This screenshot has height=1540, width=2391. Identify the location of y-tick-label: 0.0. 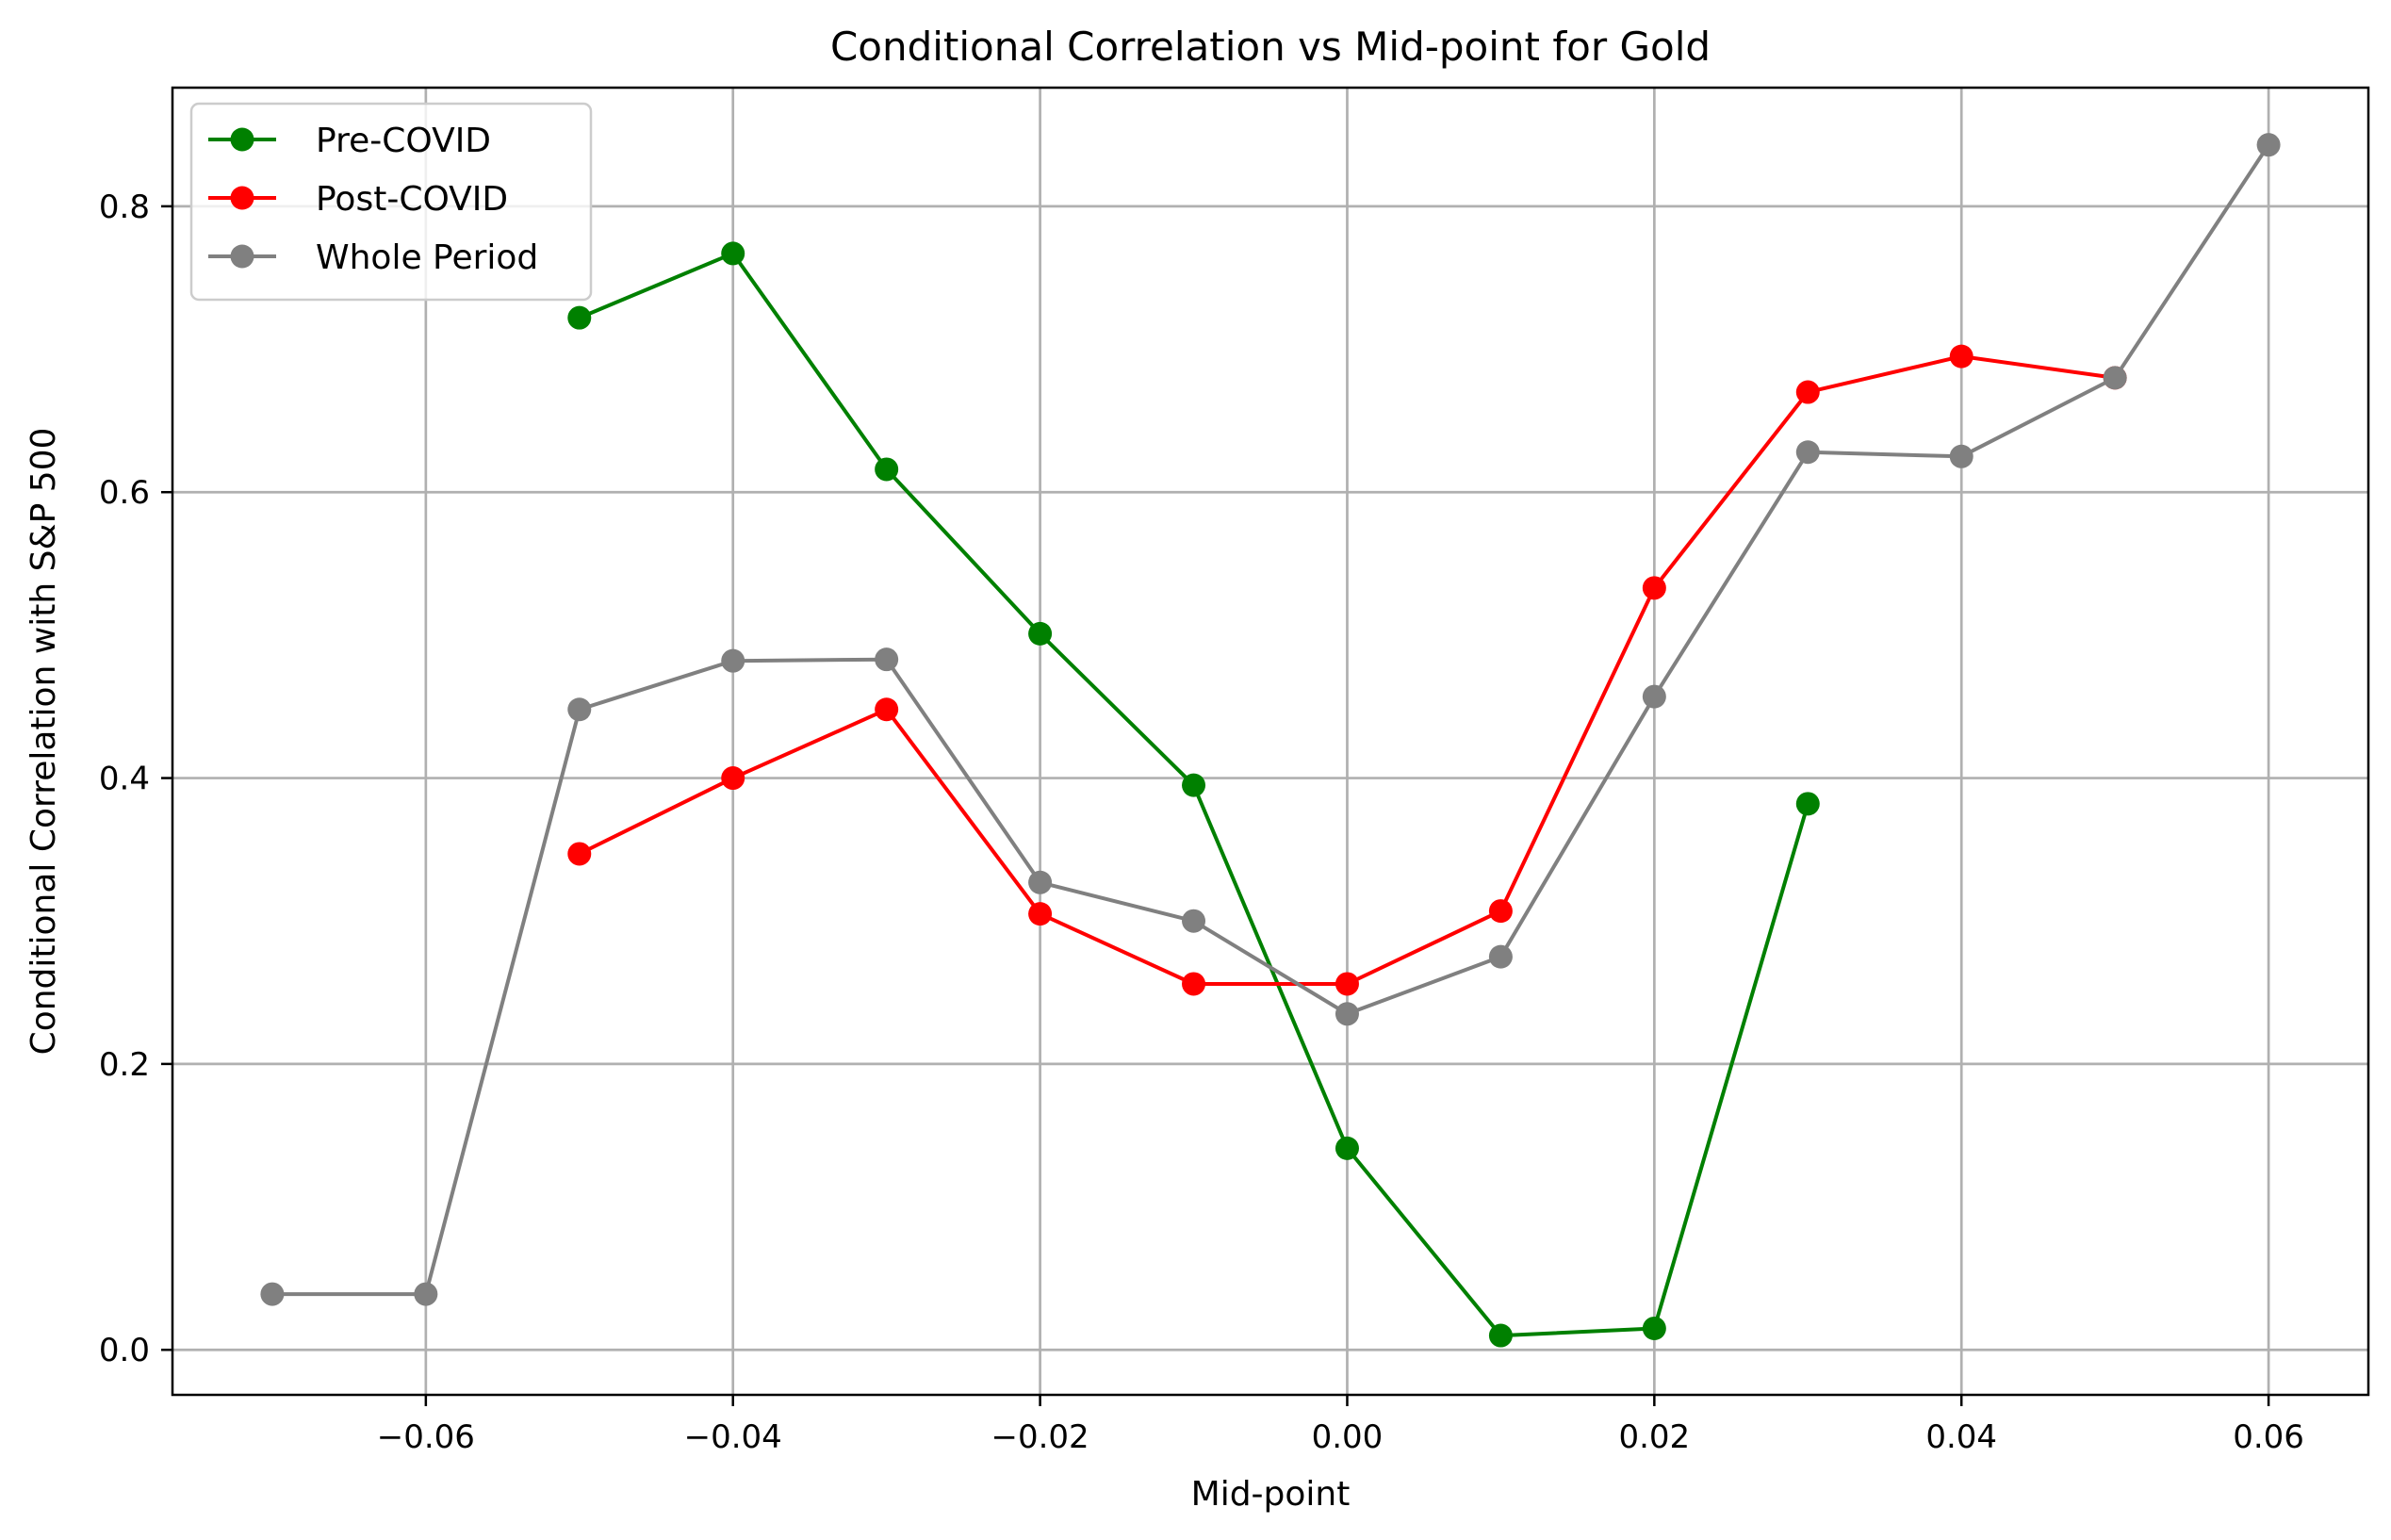
(125, 1350).